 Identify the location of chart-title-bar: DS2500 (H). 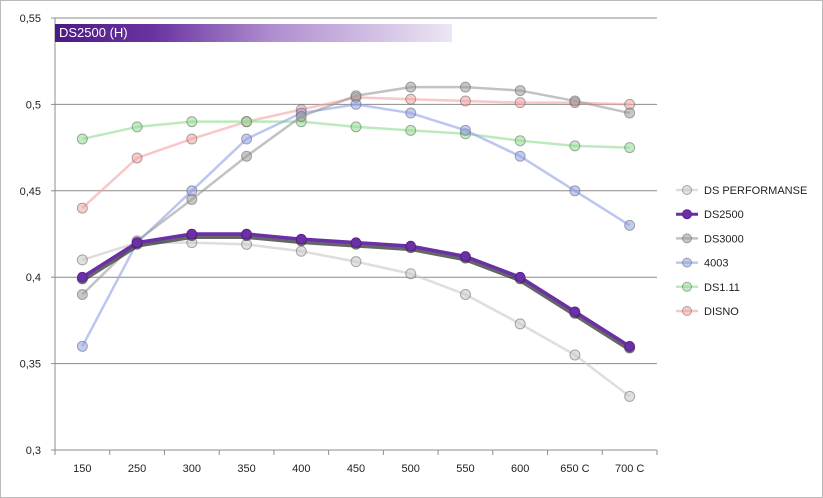
(253, 33).